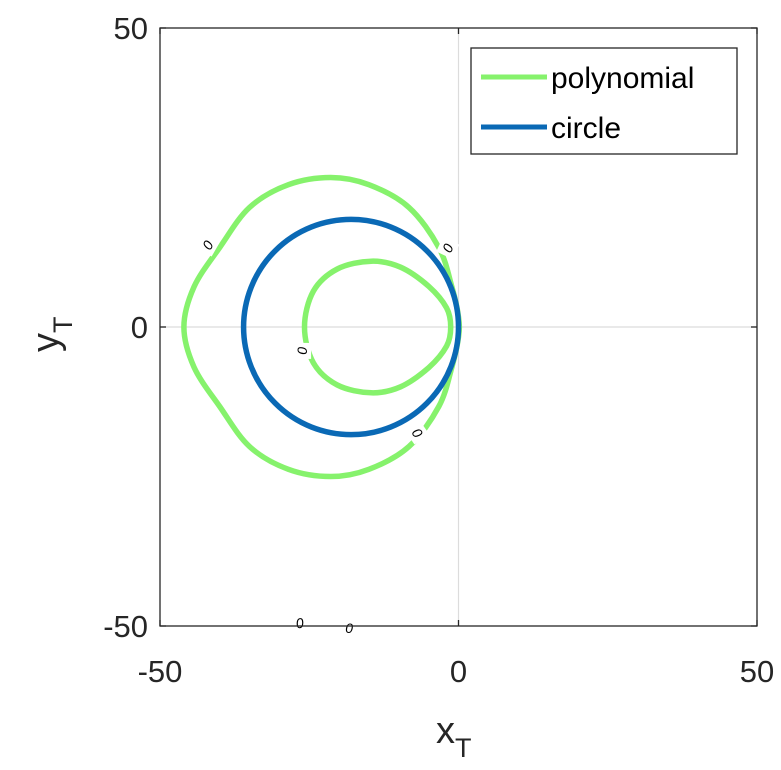 The width and height of the screenshot is (781, 770). What do you see at coordinates (125, 626) in the screenshot?
I see `y-tick-label: -50` at bounding box center [125, 626].